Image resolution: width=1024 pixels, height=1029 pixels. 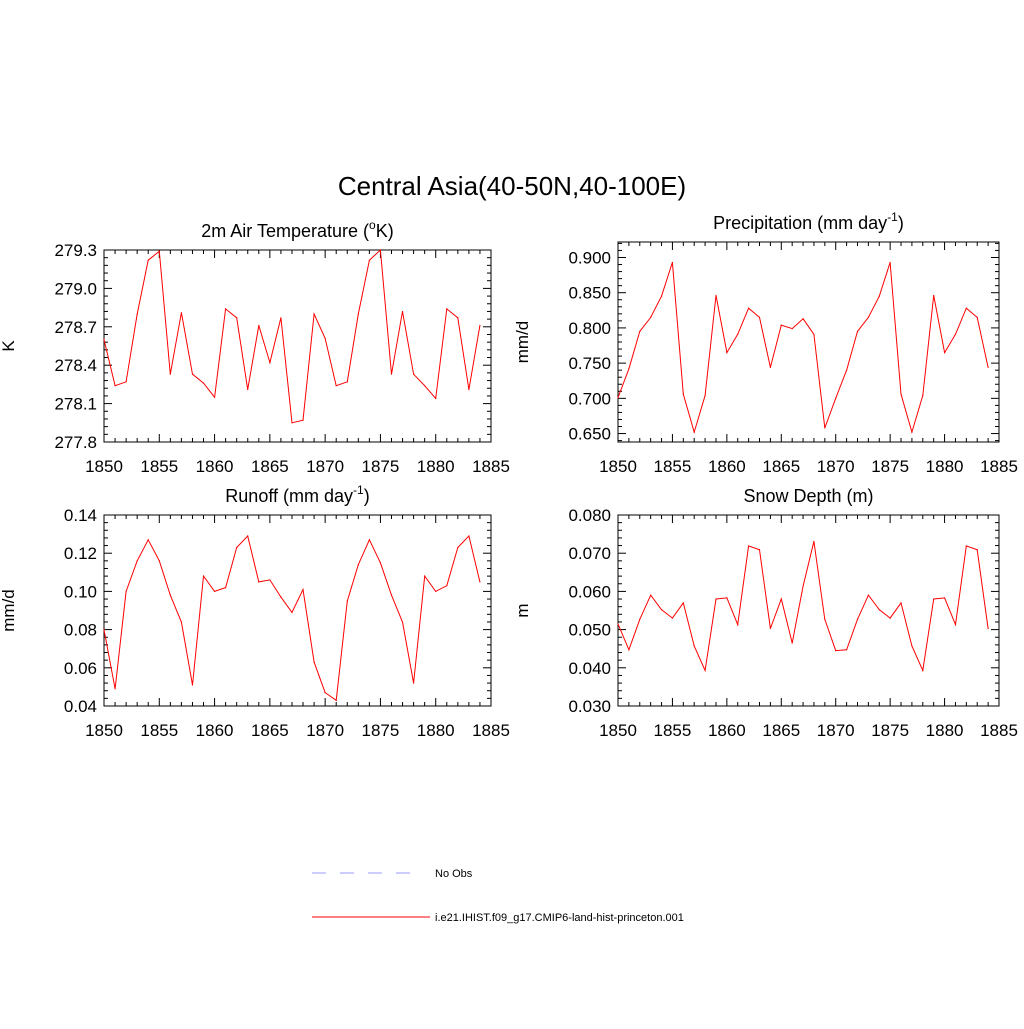 I want to click on y-axis-label: mm/d, so click(x=9, y=610).